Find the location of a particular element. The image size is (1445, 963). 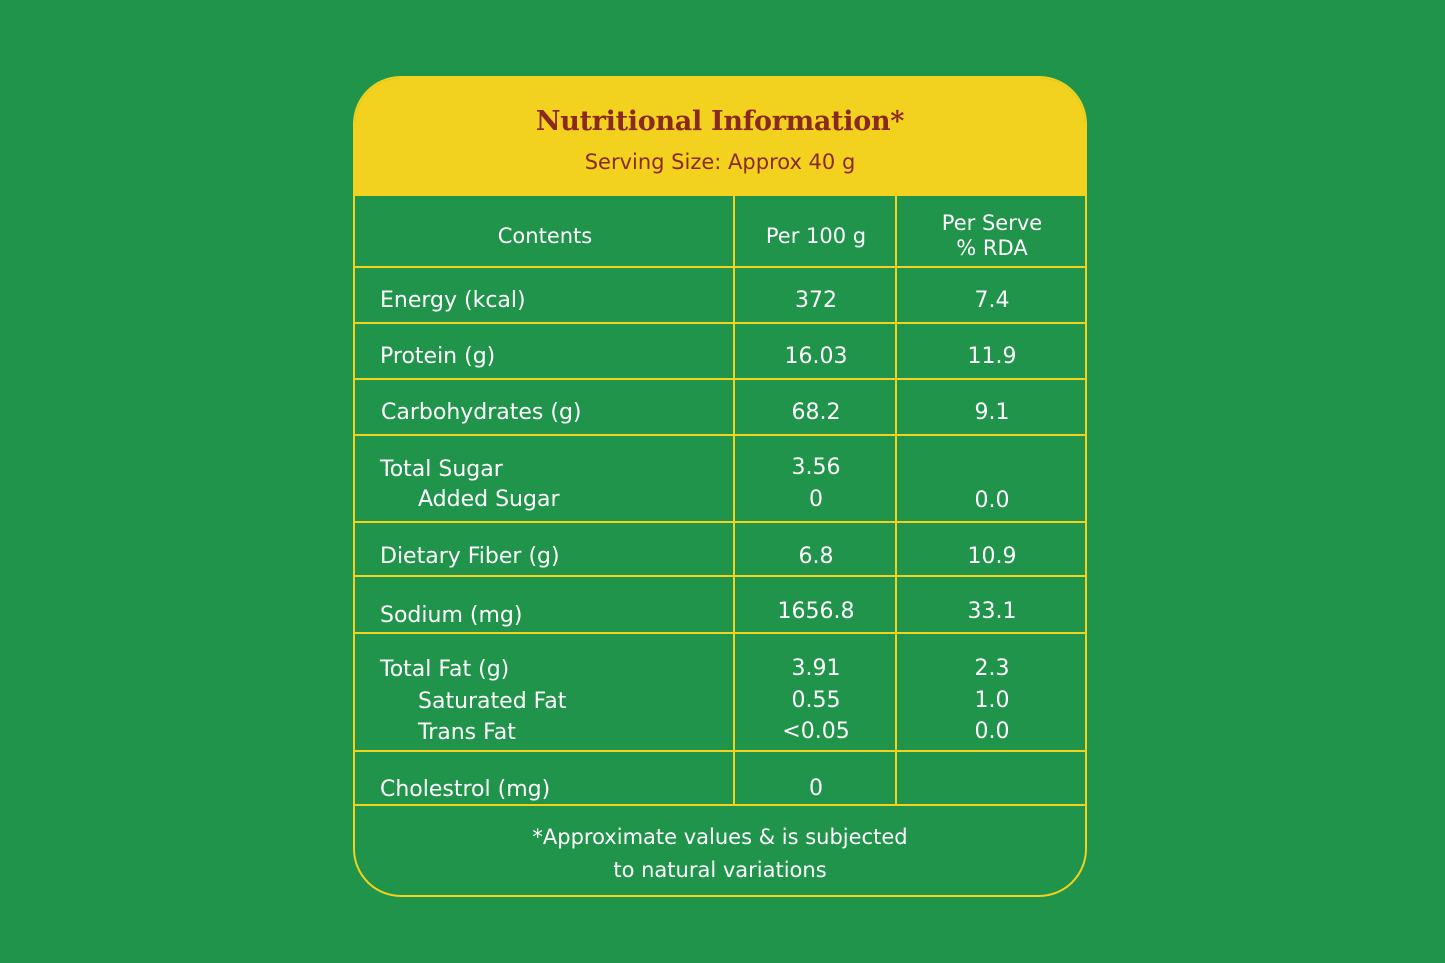

rda-value: 7.4 is located at coordinates (992, 300).